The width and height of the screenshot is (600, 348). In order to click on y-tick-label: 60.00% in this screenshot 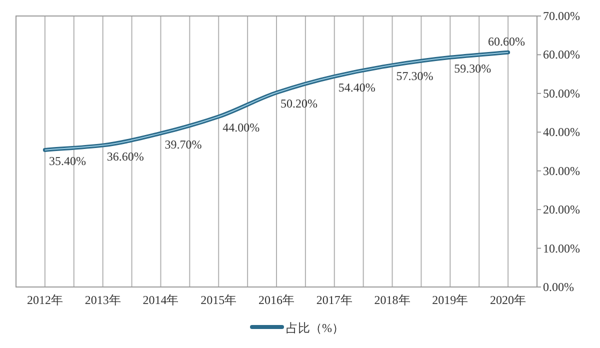, I will do `click(561, 55)`.